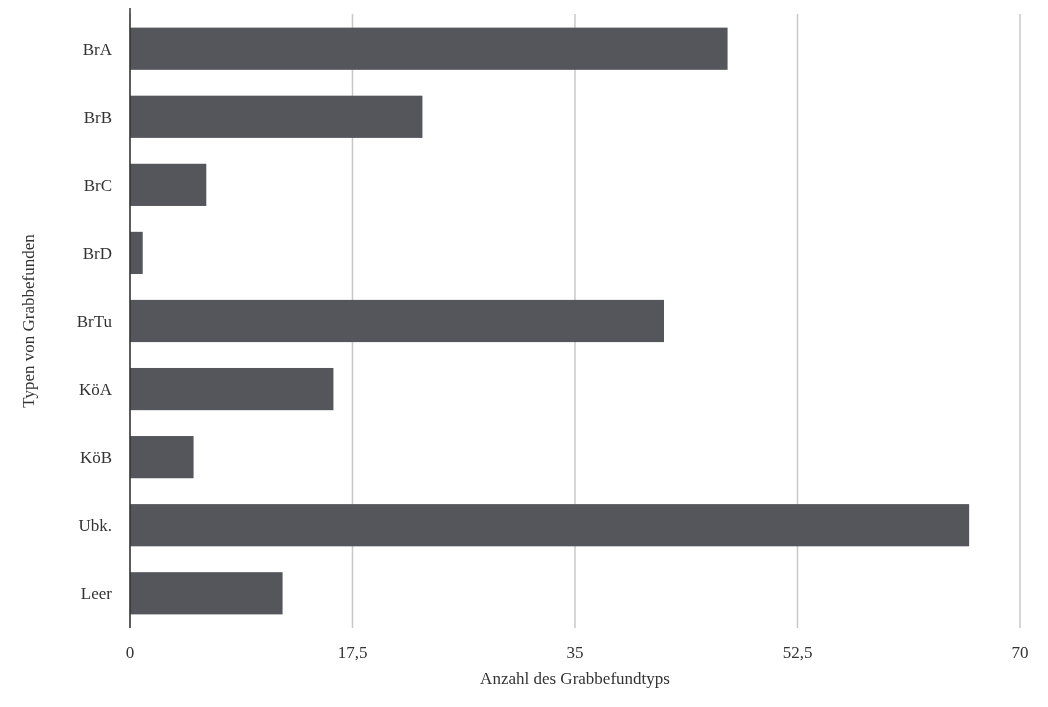 This screenshot has height=707, width=1048. Describe the element at coordinates (95, 390) in the screenshot. I see `y-tick-label: KöA` at that location.